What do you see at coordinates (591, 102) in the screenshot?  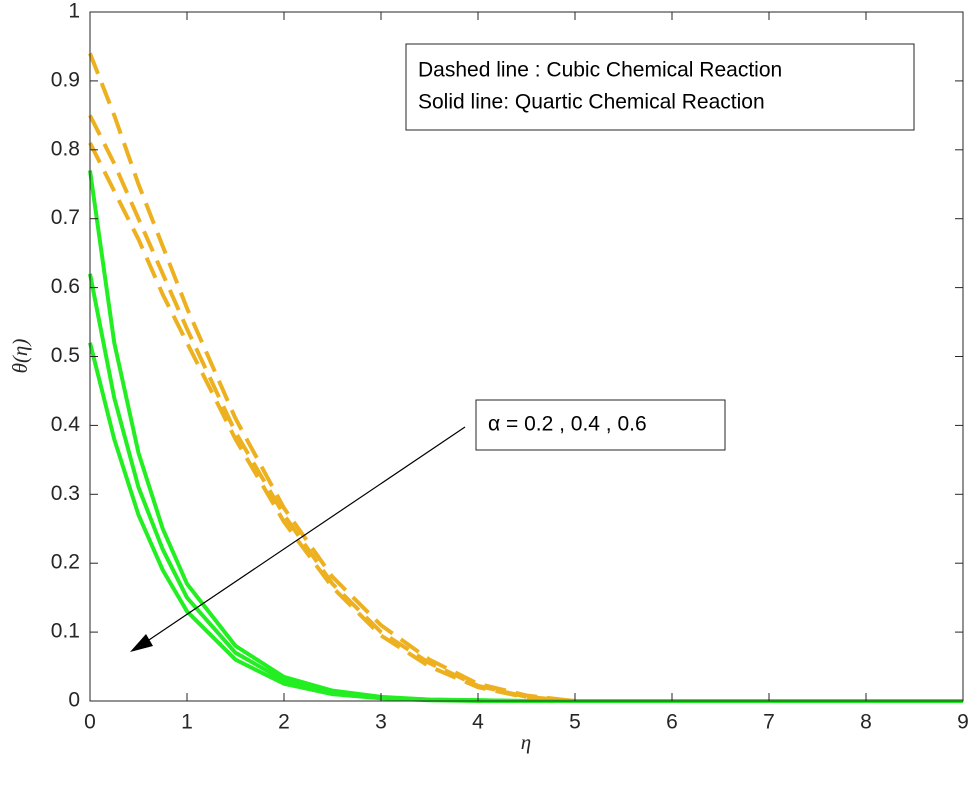 I see `annotation: Solid line: Quartic Chemical Reaction` at bounding box center [591, 102].